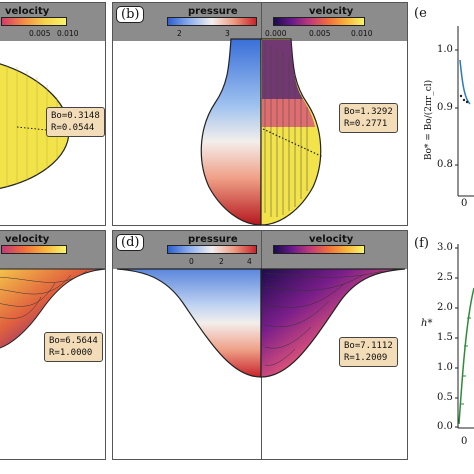 The image size is (474, 474). What do you see at coordinates (75, 122) in the screenshot?
I see `panel-a-info-box: Bo=0.3148 R=0.0544` at bounding box center [75, 122].